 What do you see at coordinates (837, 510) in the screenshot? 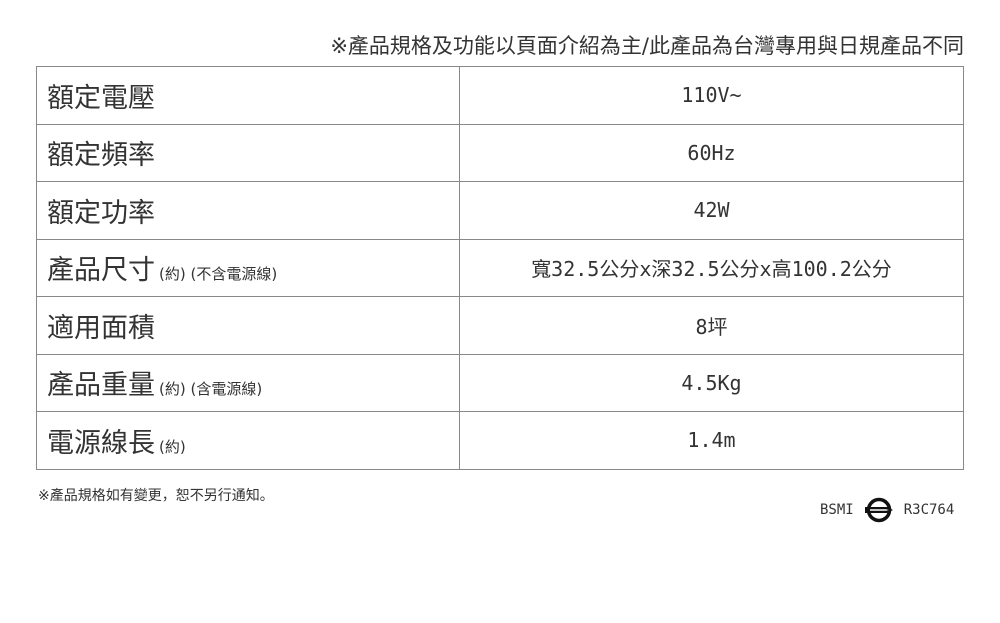
I see `bsmi-prefix: BSMI` at bounding box center [837, 510].